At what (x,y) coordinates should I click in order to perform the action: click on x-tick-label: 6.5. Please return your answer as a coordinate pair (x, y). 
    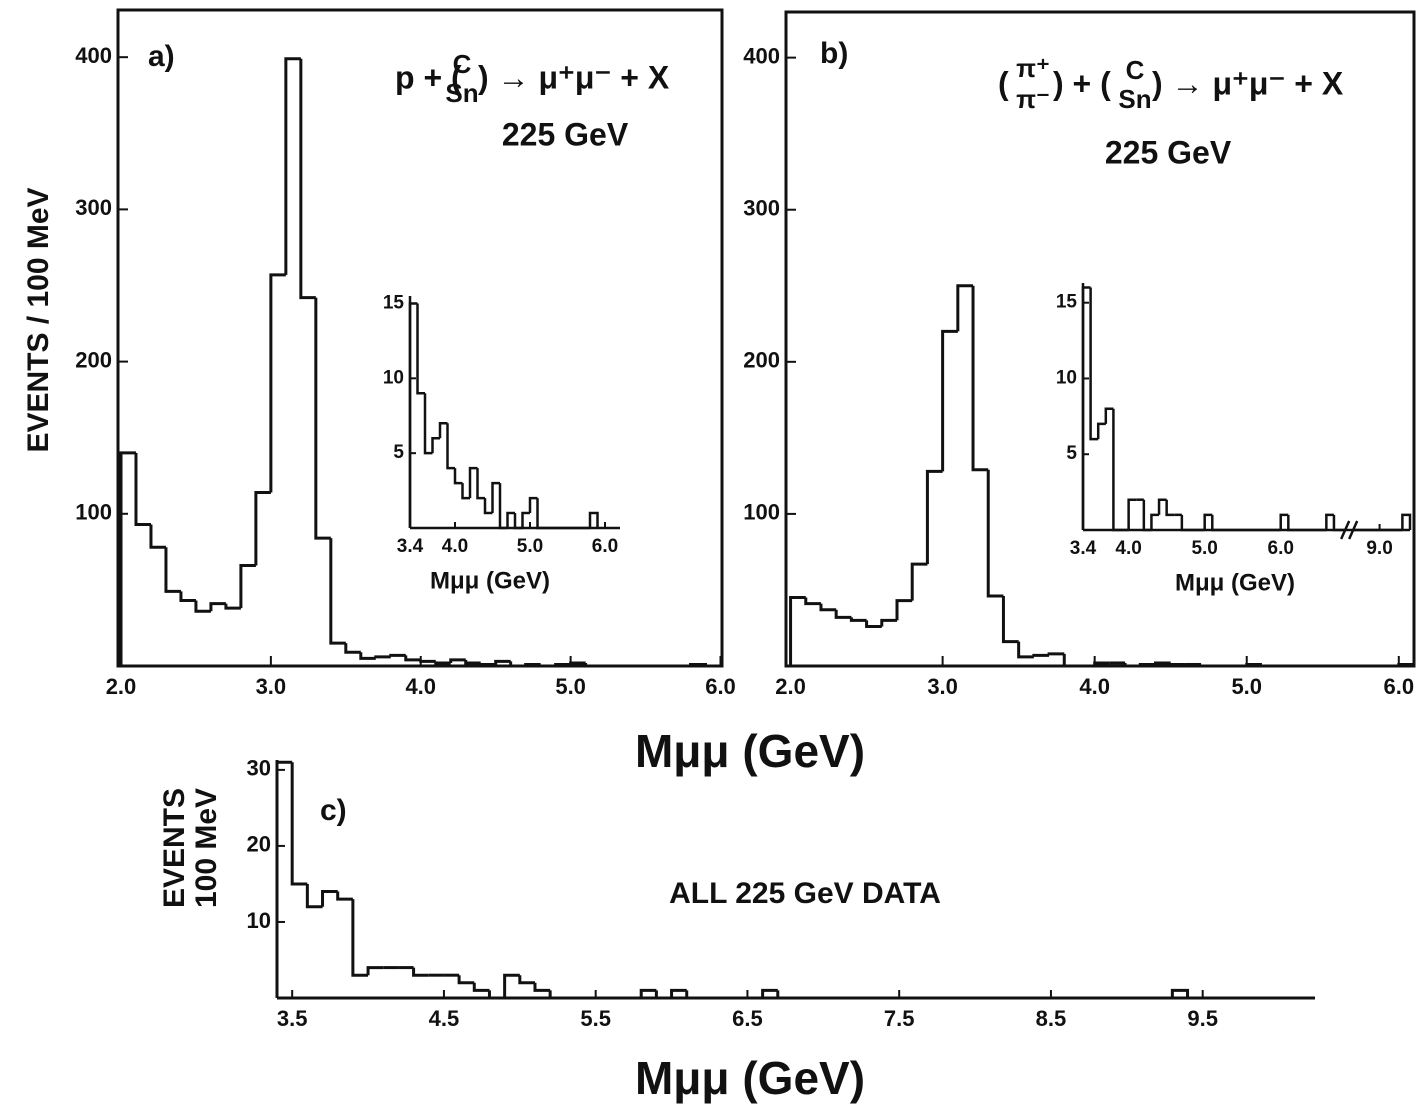
    Looking at the image, I should click on (747, 1018).